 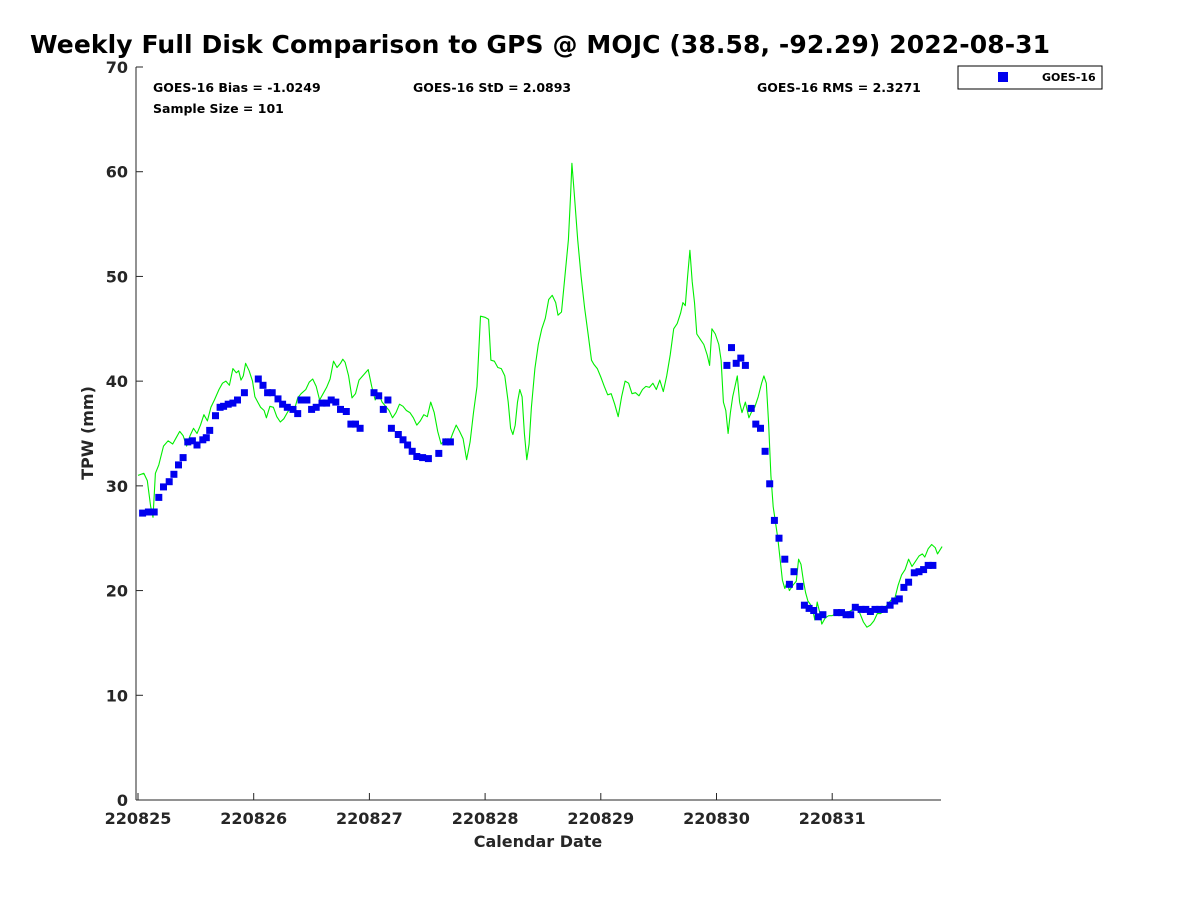 What do you see at coordinates (117, 591) in the screenshot?
I see `y-tick-label: 20` at bounding box center [117, 591].